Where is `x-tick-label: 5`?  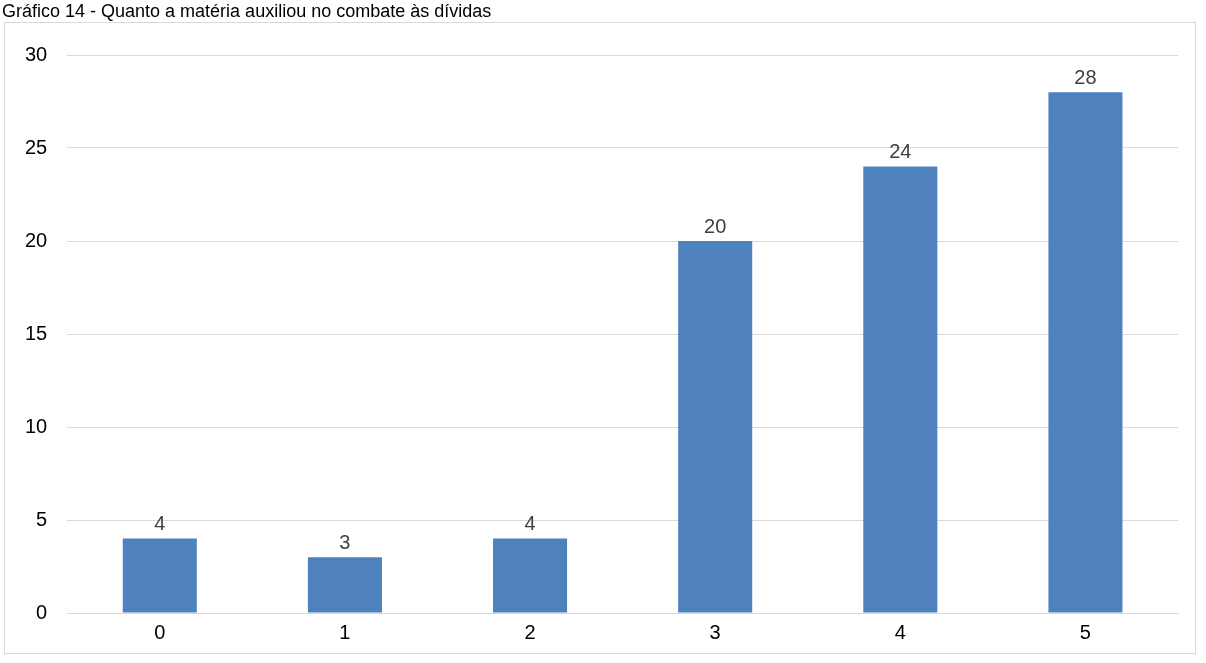 x-tick-label: 5 is located at coordinates (1085, 631).